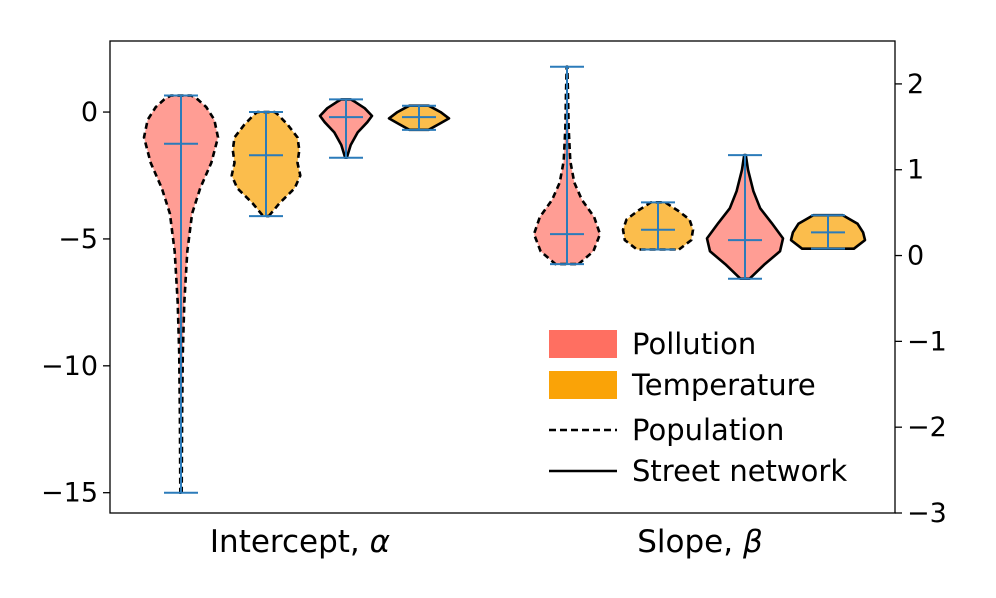  I want to click on left-tick-label: −10, so click(69, 366).